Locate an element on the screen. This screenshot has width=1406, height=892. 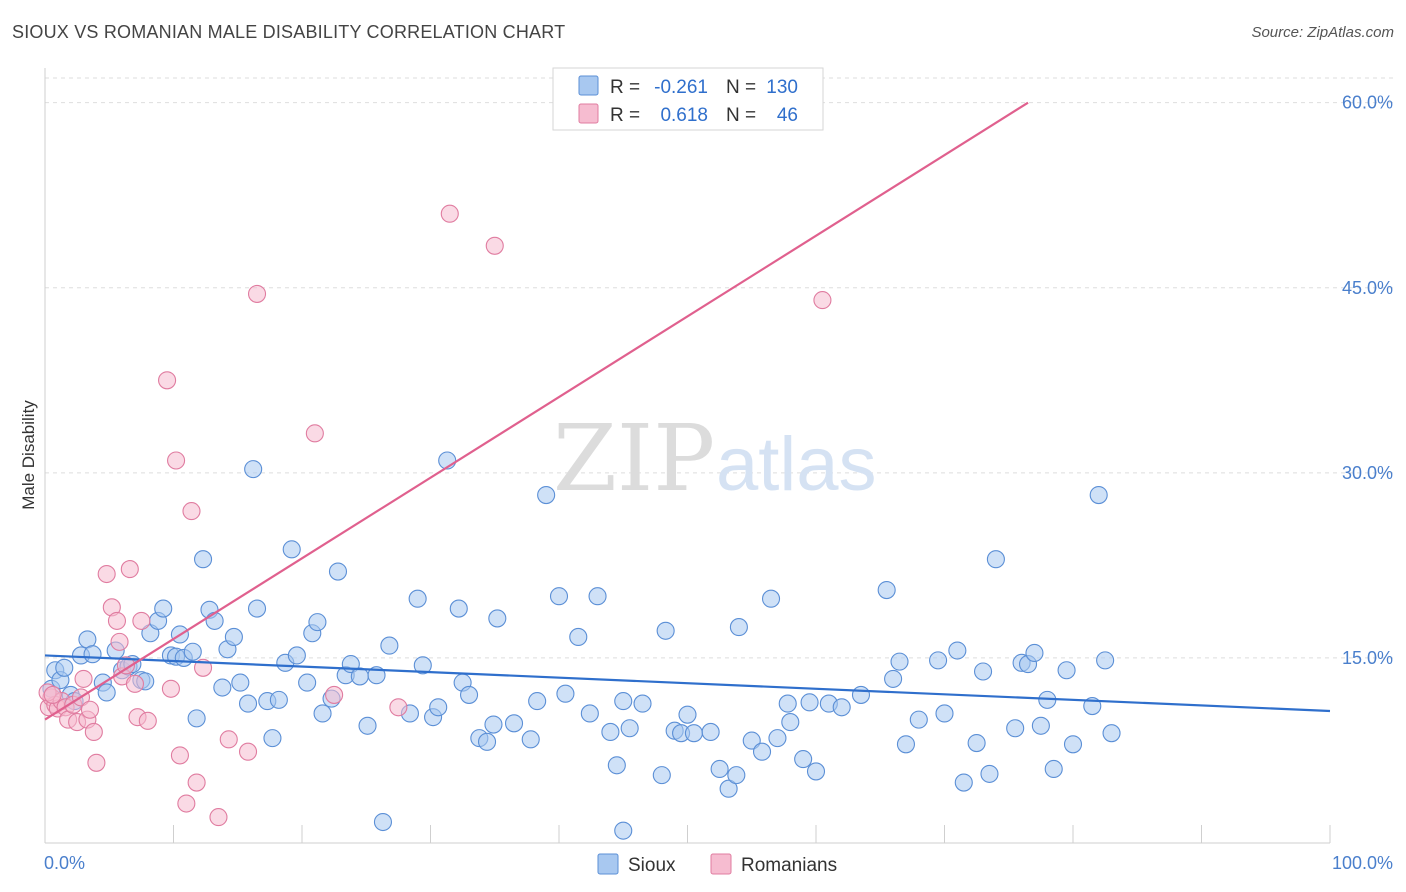
watermark-atlas: atlas is located at coordinates (796, 464).